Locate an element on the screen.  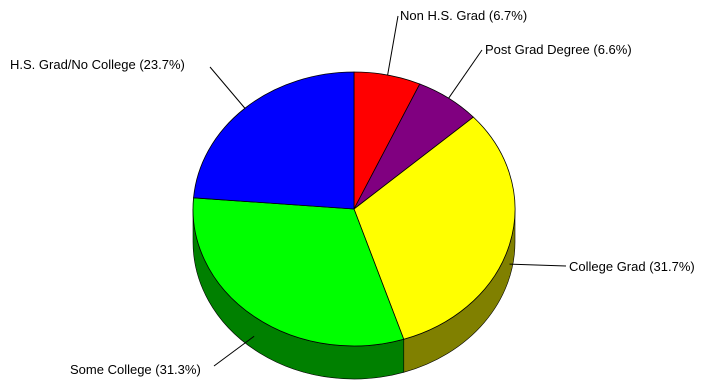
slice-label-college-grad: College Grad (31.7%) is located at coordinates (632, 266).